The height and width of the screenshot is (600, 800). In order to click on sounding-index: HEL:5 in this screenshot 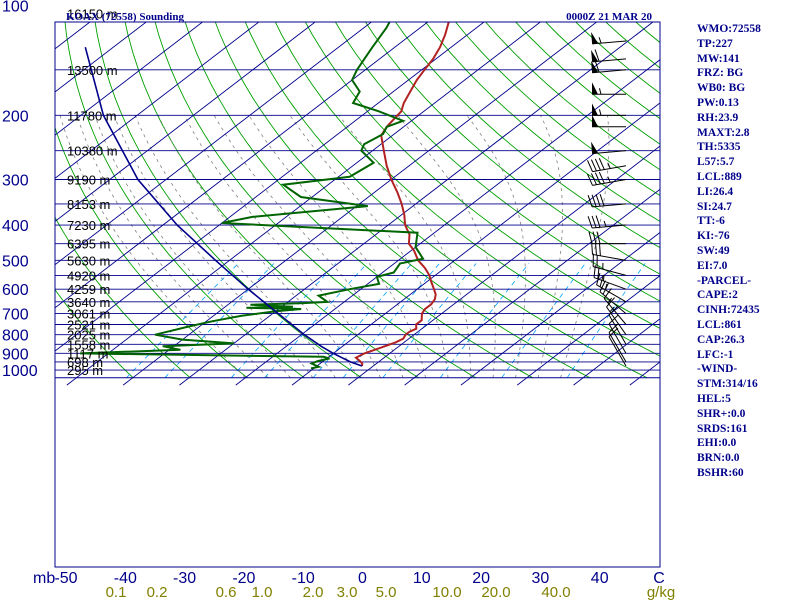, I will do `click(714, 398)`.